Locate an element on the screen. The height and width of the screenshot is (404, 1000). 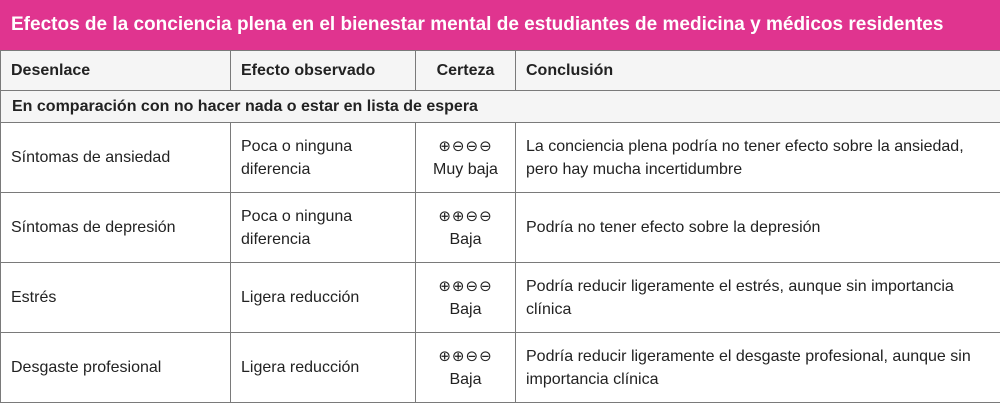
outcome-cell: Síntomas de ansiedad is located at coordinates (115, 157).